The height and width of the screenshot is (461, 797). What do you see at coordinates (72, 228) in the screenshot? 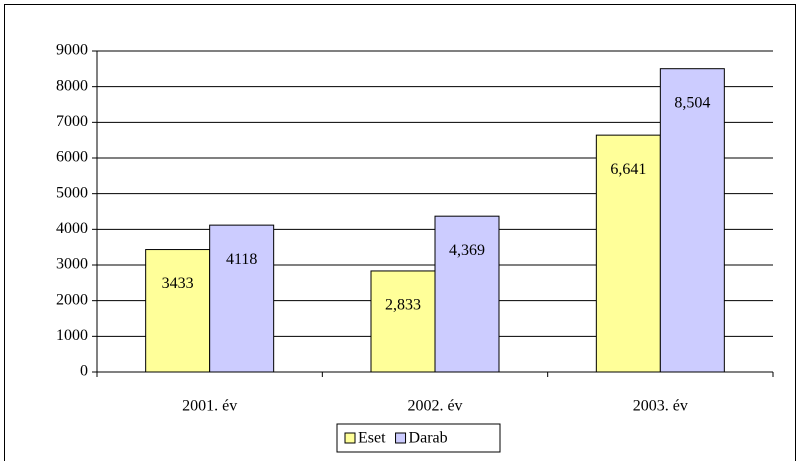
I see `y-tick-label: 4000` at bounding box center [72, 228].